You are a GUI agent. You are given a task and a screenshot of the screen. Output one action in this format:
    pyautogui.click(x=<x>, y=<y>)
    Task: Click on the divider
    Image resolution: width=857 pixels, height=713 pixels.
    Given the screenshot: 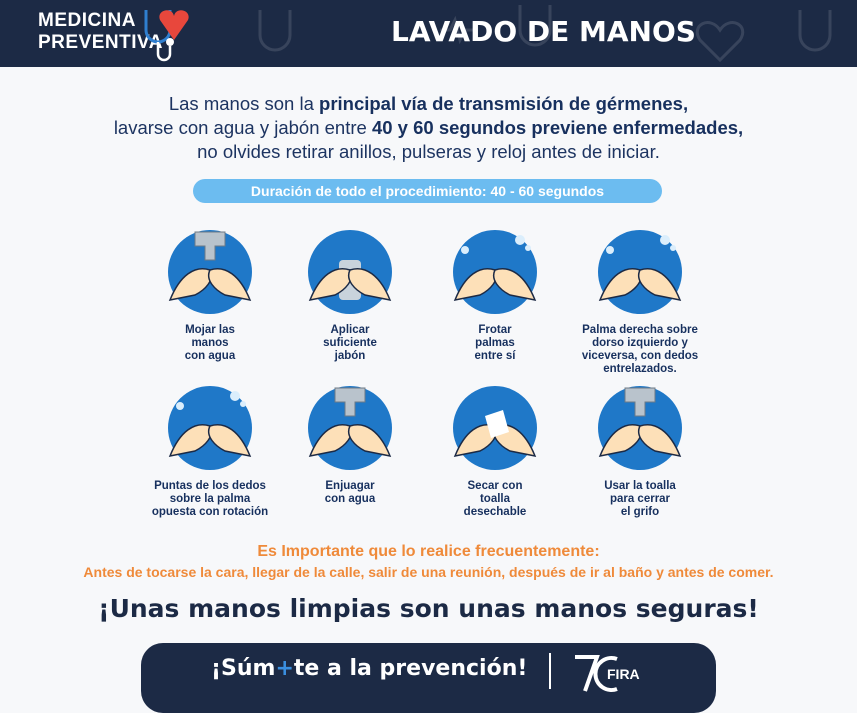 What is the action you would take?
    pyautogui.click(x=550, y=671)
    